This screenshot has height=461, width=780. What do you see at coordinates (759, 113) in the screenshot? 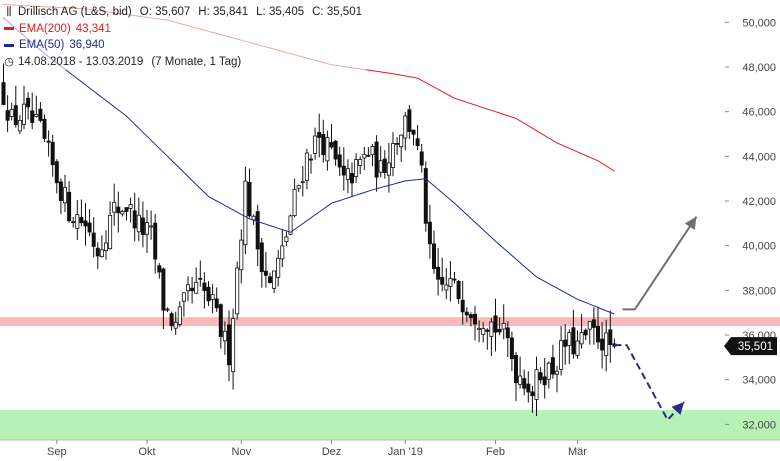
I see `y-tick-label: 46,000` at bounding box center [759, 113].